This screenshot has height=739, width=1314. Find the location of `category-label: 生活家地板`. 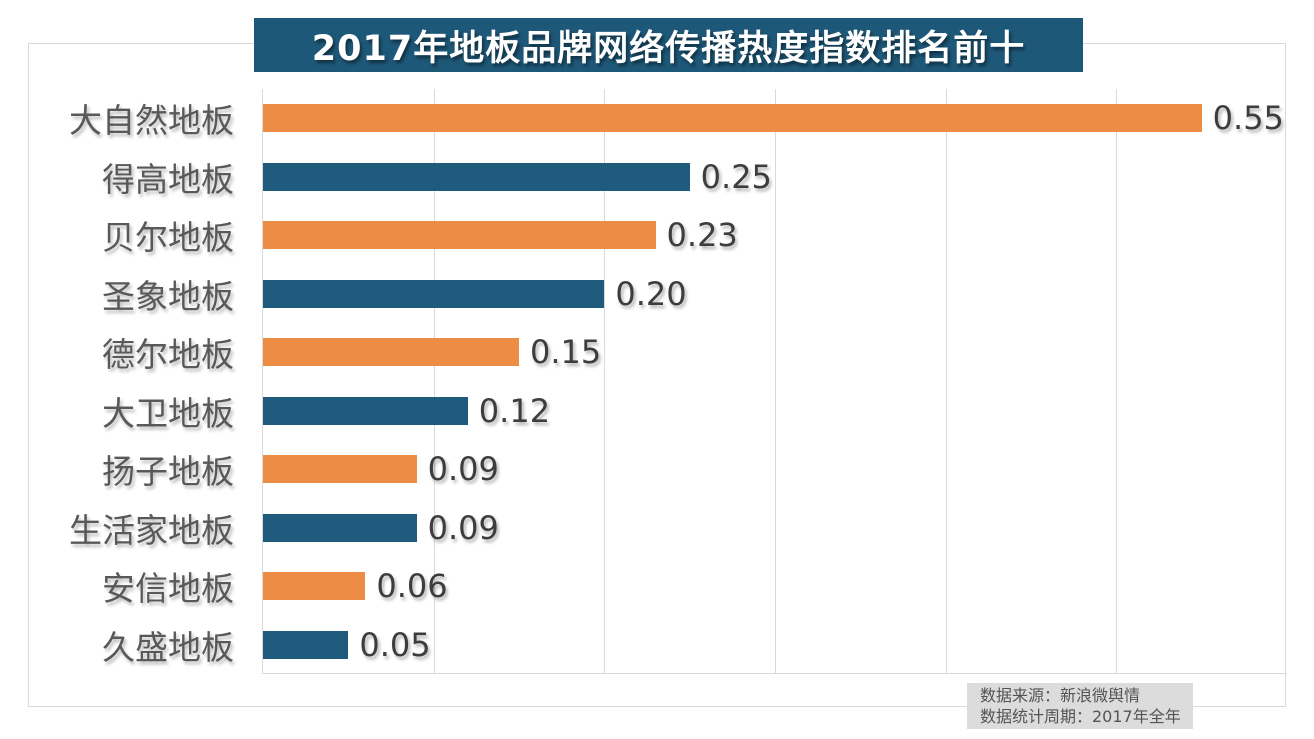

category-label: 生活家地板 is located at coordinates (151, 530).